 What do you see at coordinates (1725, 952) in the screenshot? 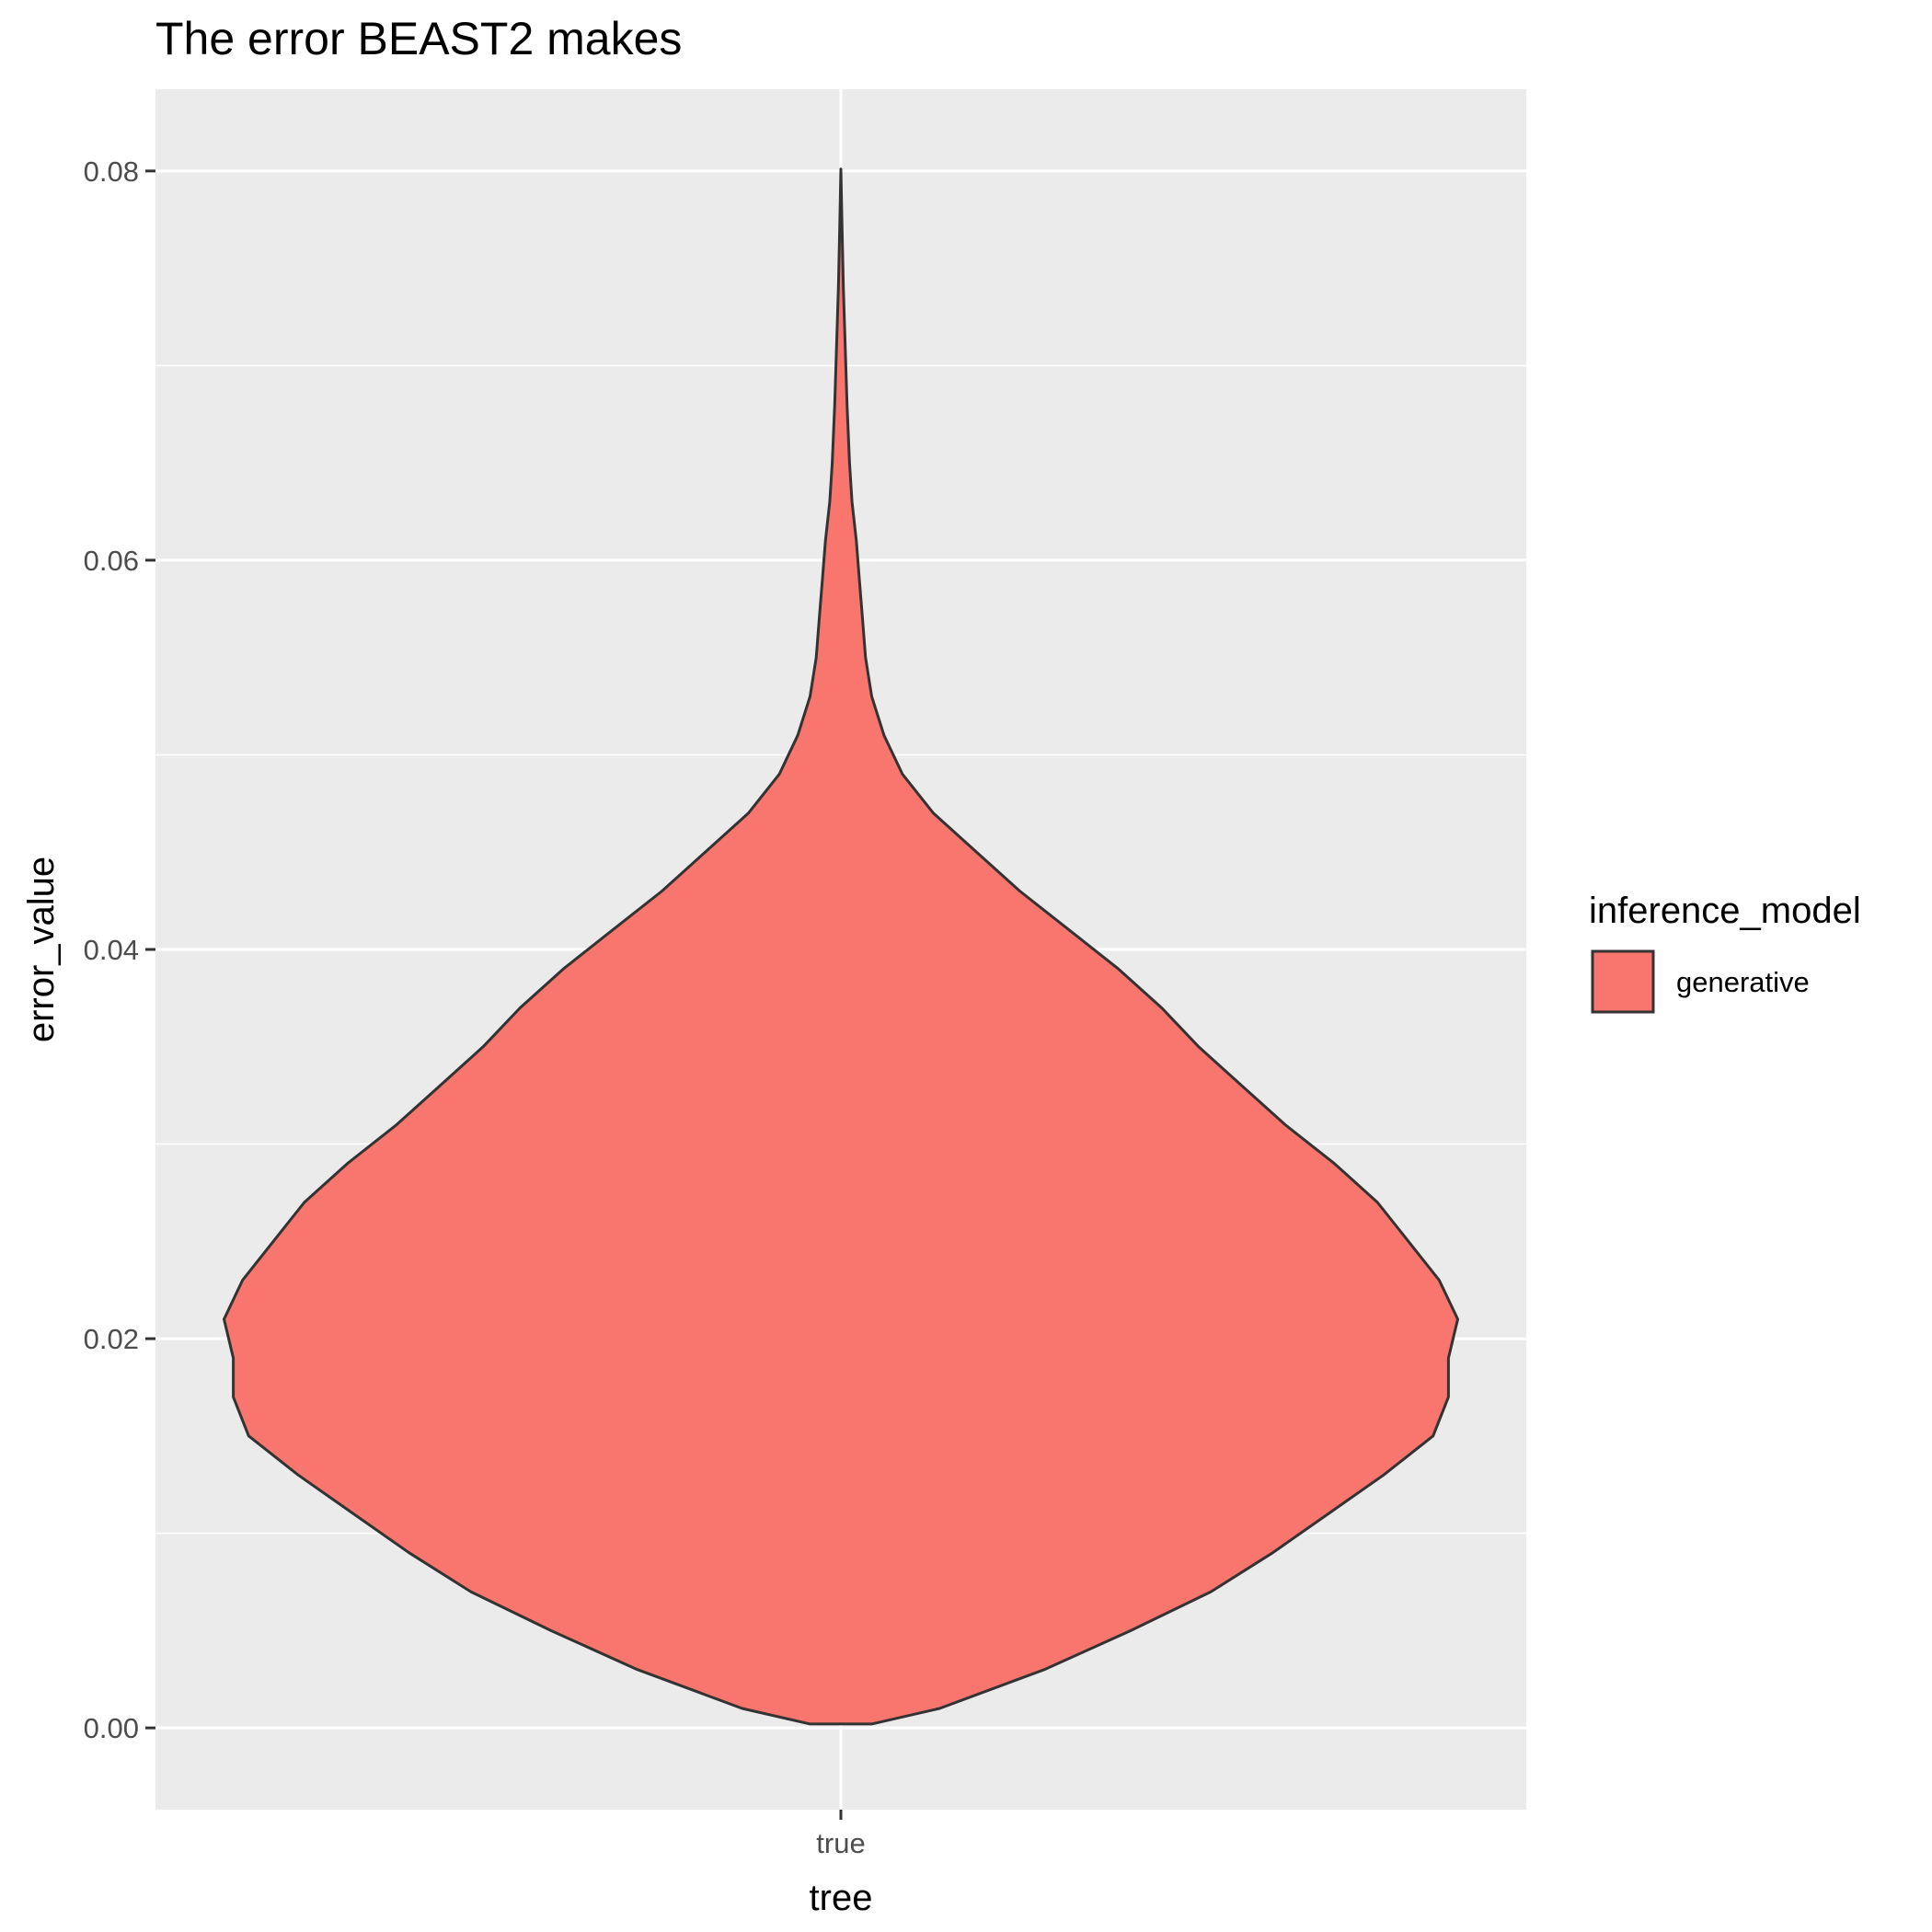
I see `legend: inference_model generative` at bounding box center [1725, 952].